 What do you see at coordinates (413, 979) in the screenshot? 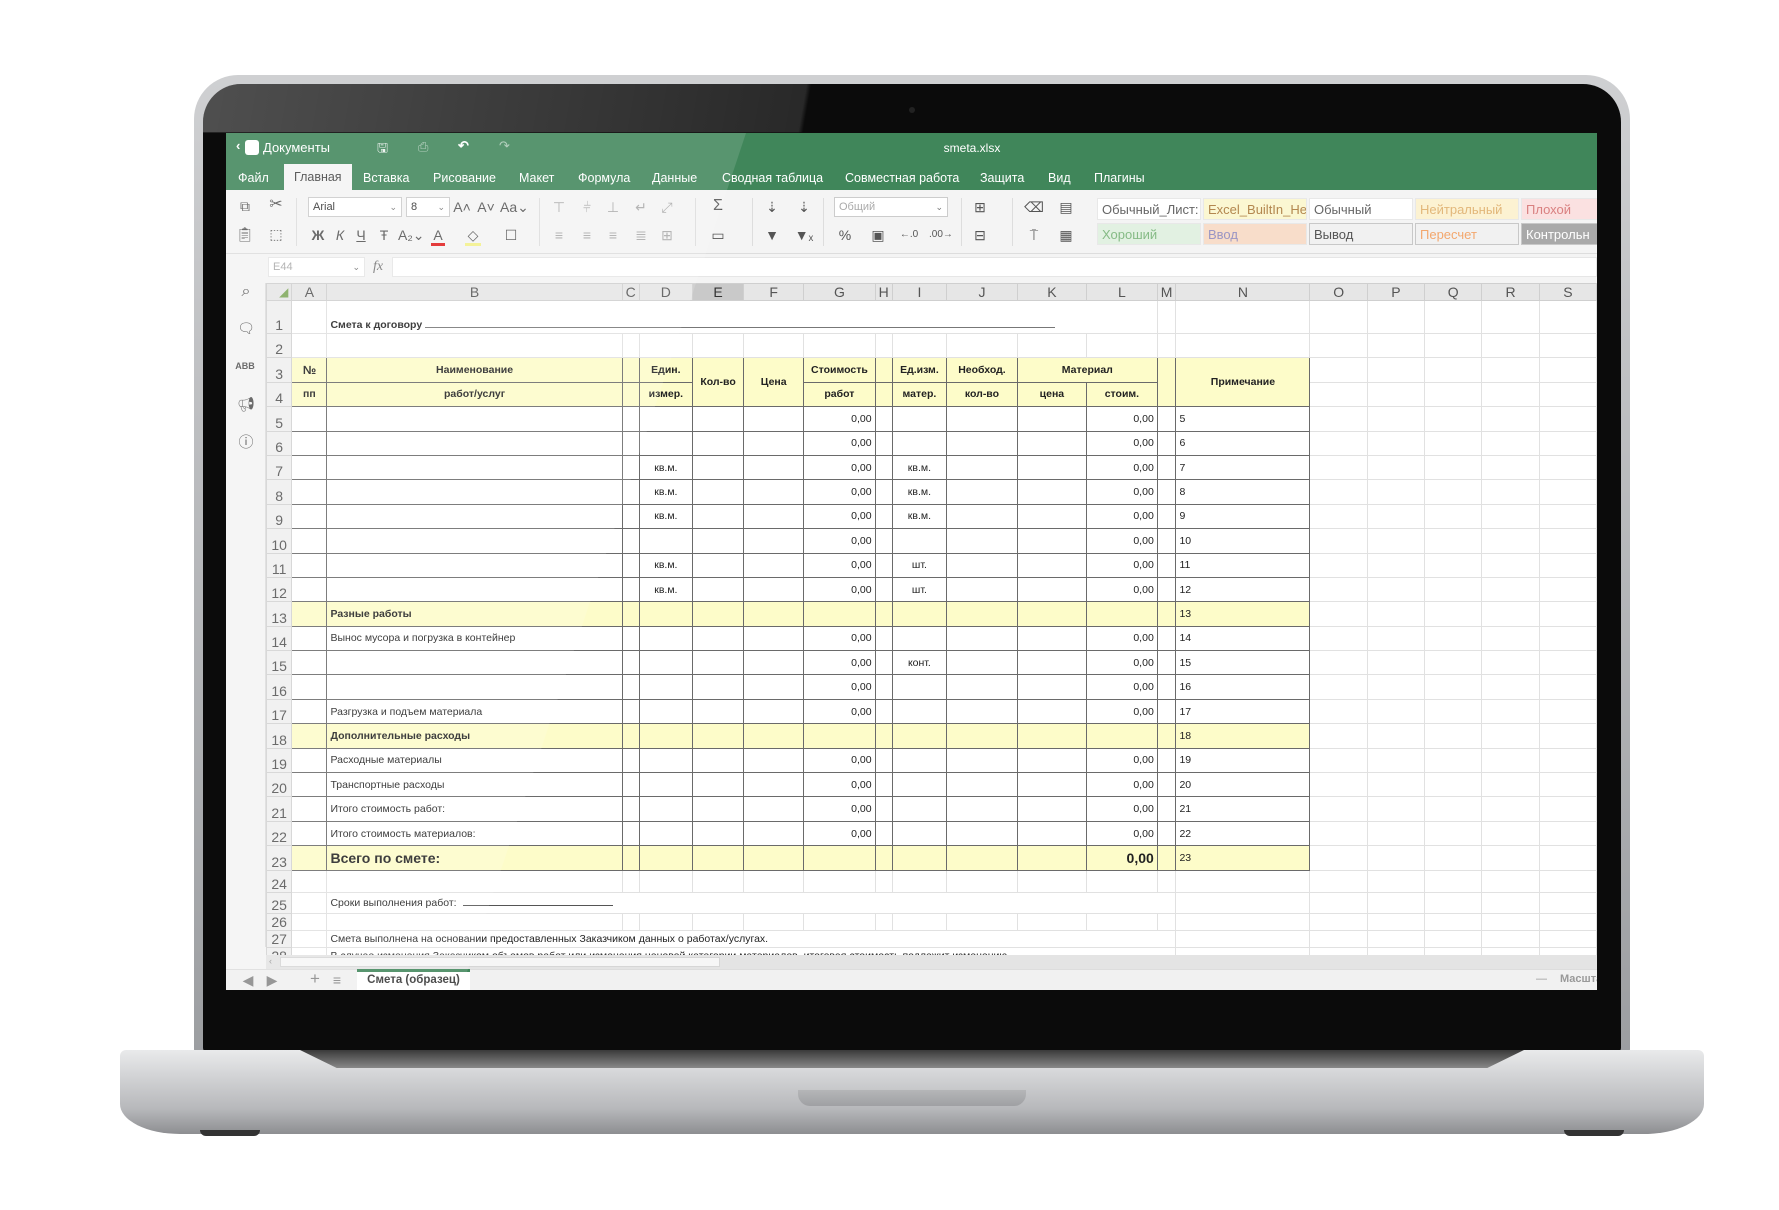
I see `sheet-tab-active: Смета (образец)` at bounding box center [413, 979].